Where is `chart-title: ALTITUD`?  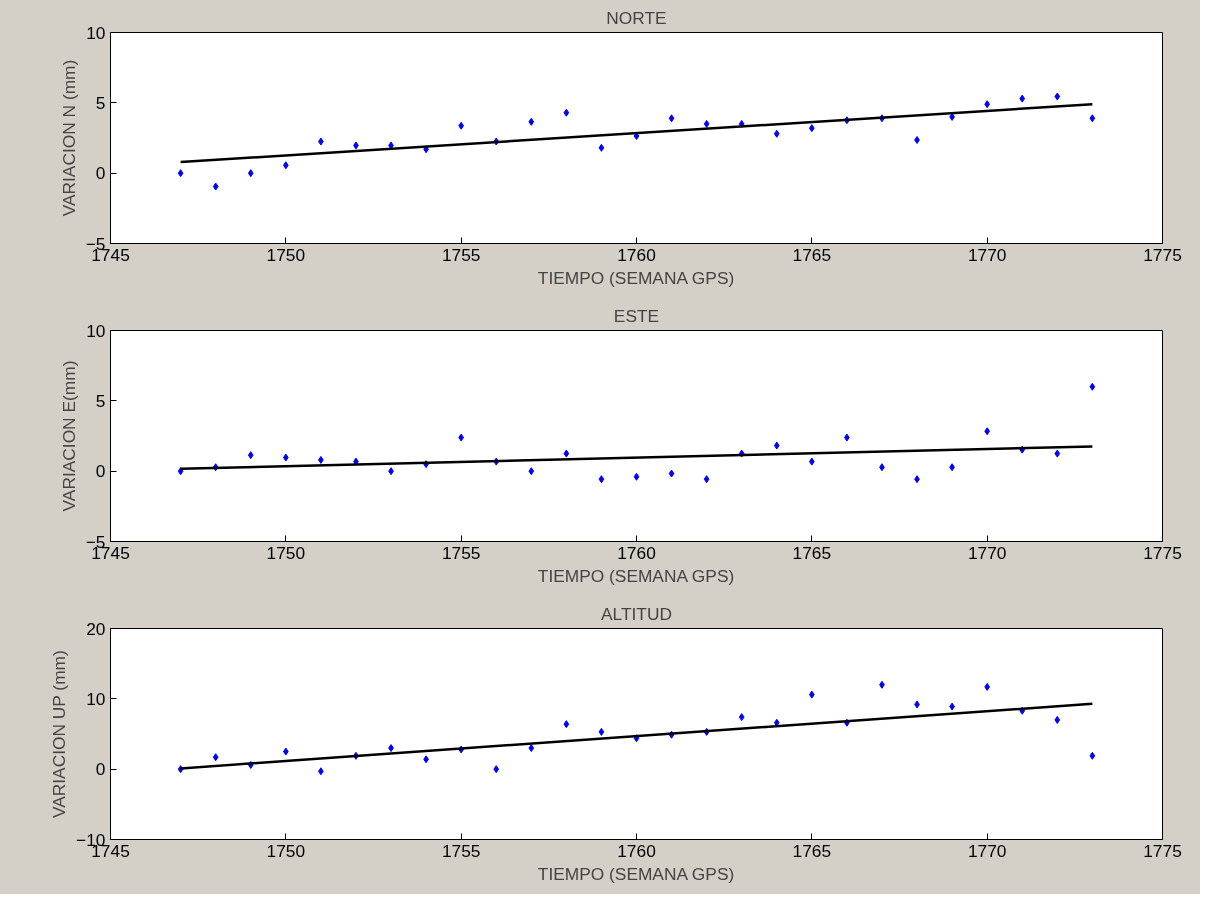
chart-title: ALTITUD is located at coordinates (636, 613).